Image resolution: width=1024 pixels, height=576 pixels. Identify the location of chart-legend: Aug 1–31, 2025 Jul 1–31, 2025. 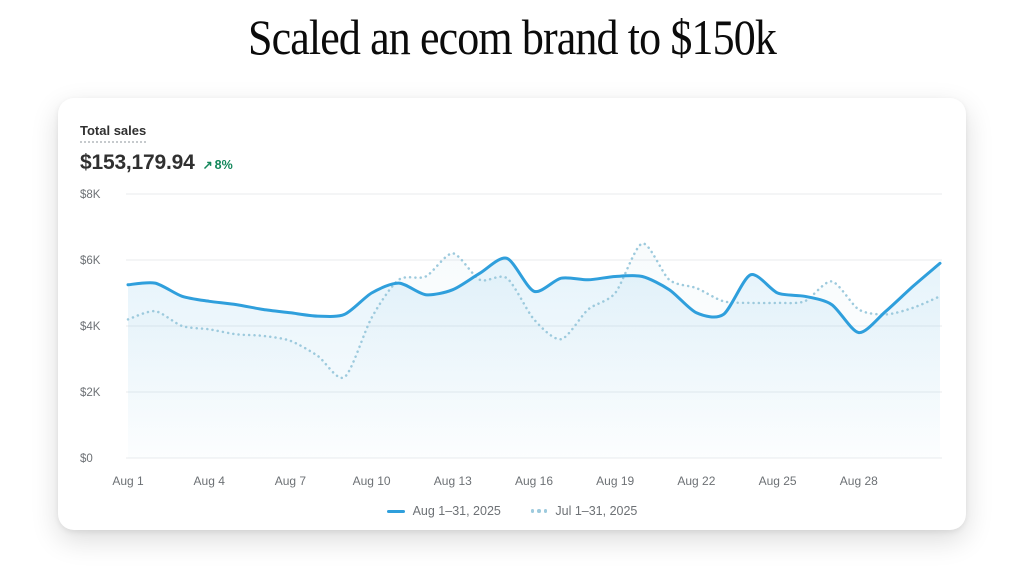
(512, 511).